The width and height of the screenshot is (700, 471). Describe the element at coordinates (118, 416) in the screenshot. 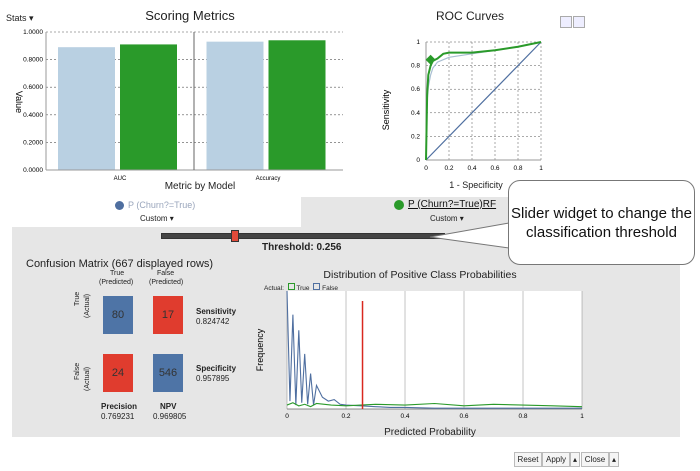

I see `precision-value: 0.769231` at that location.